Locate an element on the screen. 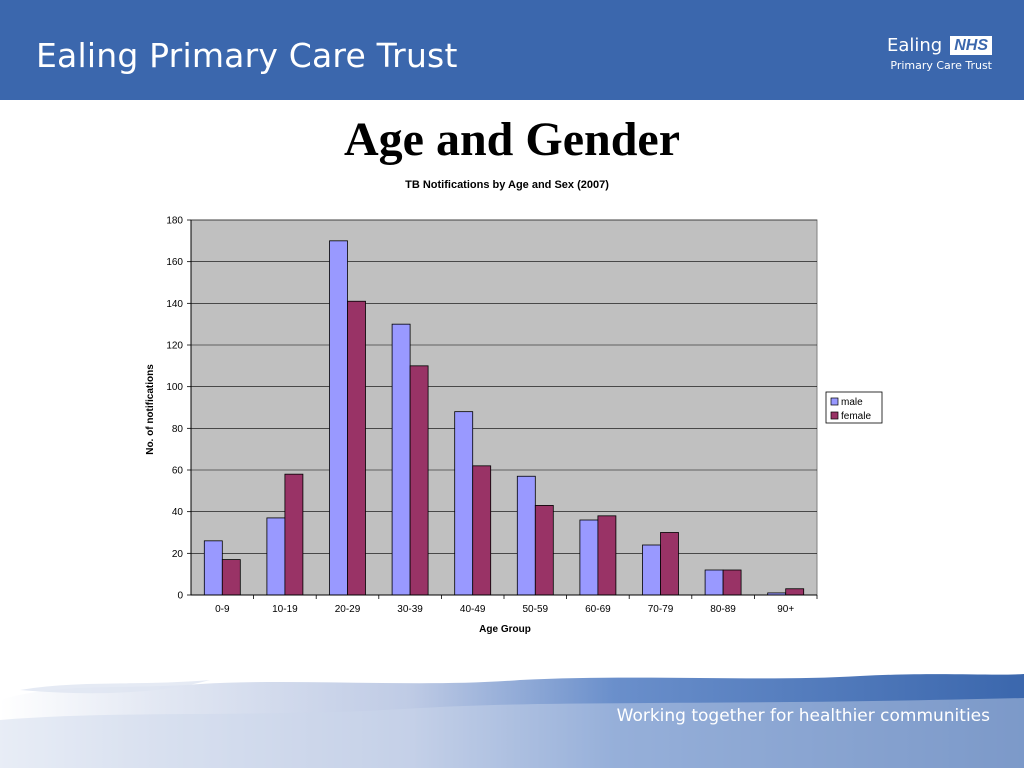 The image size is (1024, 768). logo-subtitle: Primary Care Trust is located at coordinates (941, 65).